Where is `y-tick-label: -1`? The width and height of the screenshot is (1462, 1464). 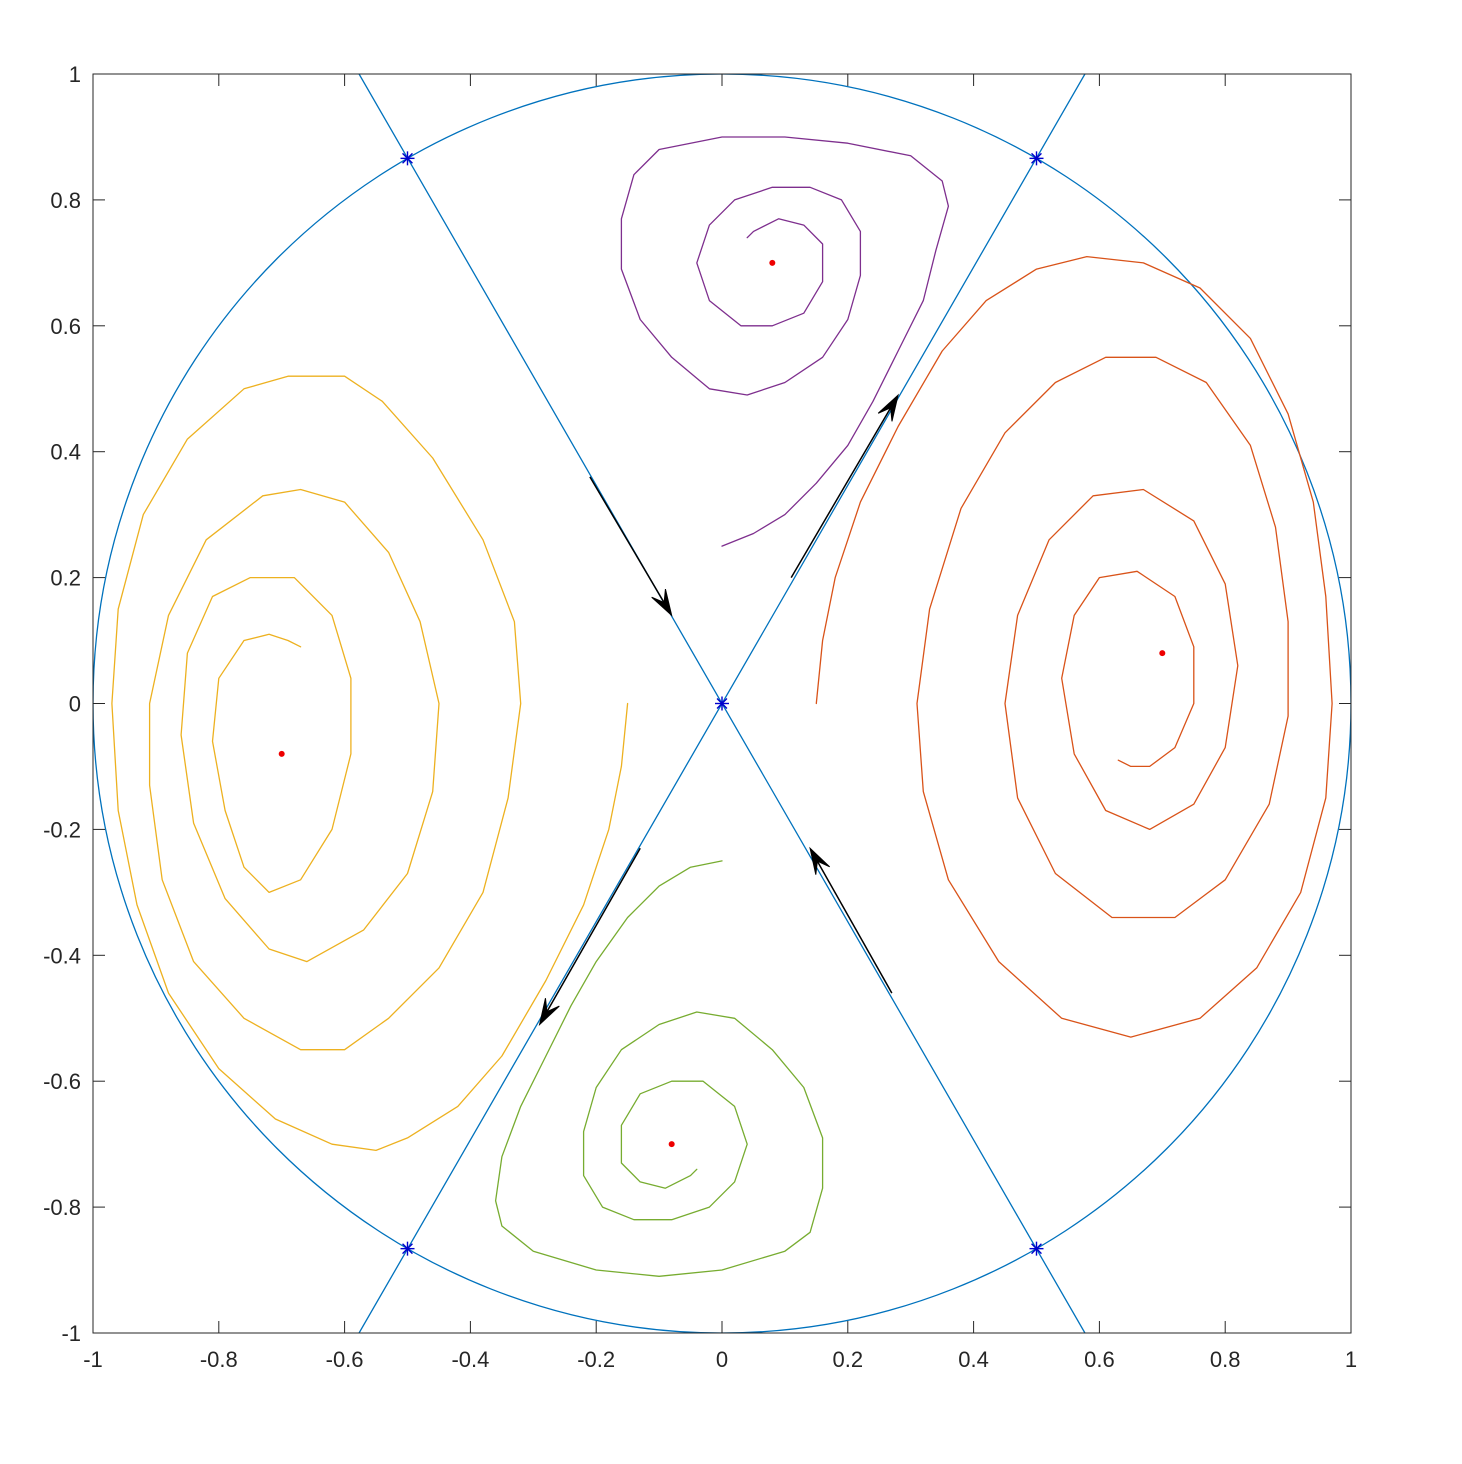 y-tick-label: -1 is located at coordinates (71, 1333).